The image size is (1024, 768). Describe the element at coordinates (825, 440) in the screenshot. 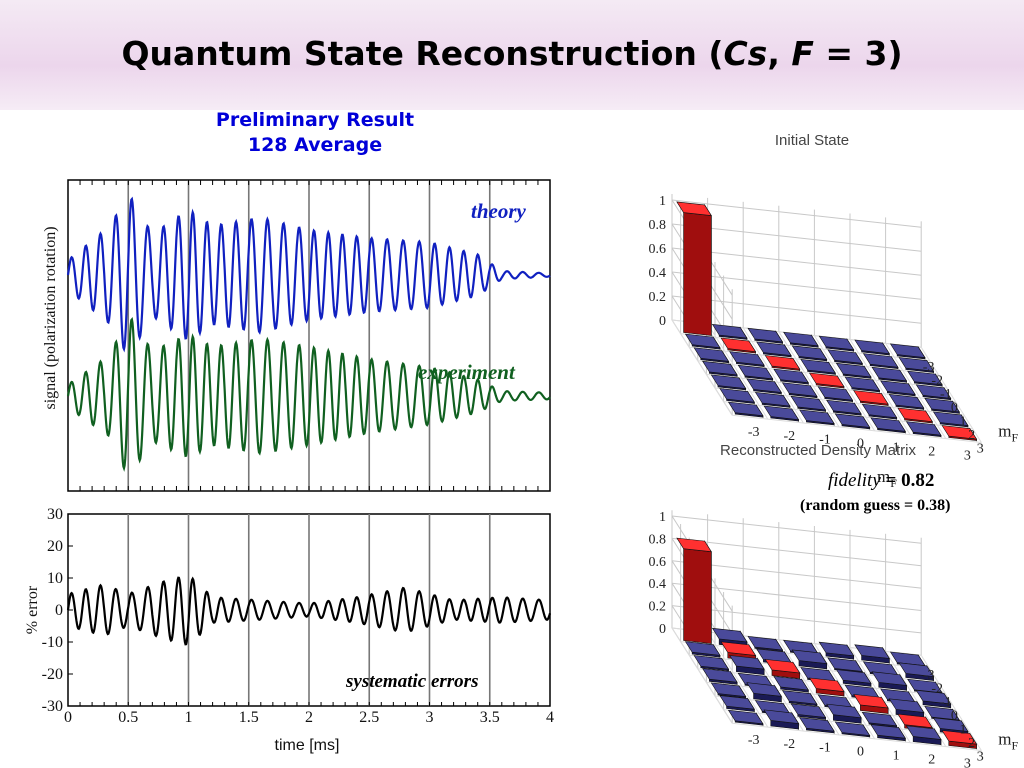

I see `matrix-mf-col-label: -1` at that location.